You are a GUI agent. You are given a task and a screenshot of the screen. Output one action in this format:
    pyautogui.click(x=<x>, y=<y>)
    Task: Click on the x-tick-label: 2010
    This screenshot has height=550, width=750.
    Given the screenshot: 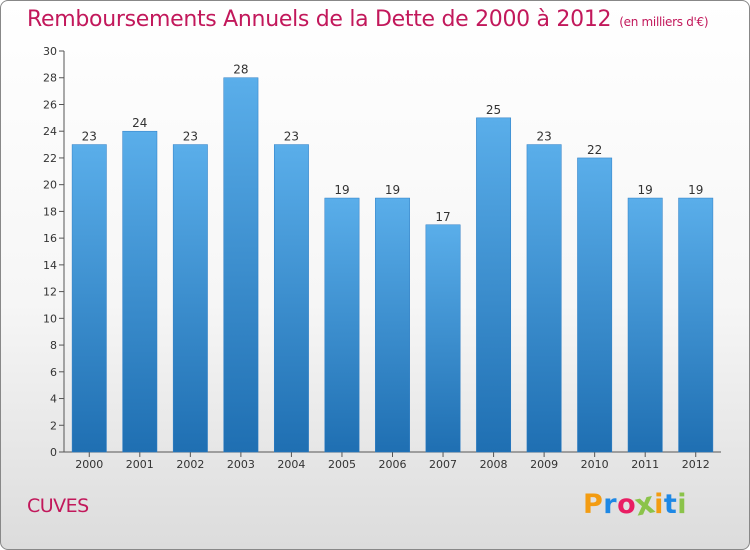 What is the action you would take?
    pyautogui.click(x=595, y=464)
    